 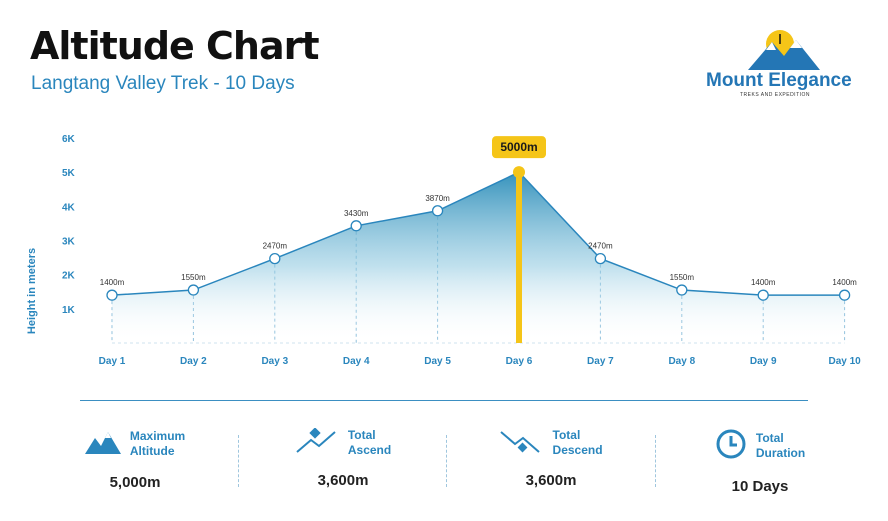 I want to click on y-tick-label: 2K, so click(x=69, y=276).